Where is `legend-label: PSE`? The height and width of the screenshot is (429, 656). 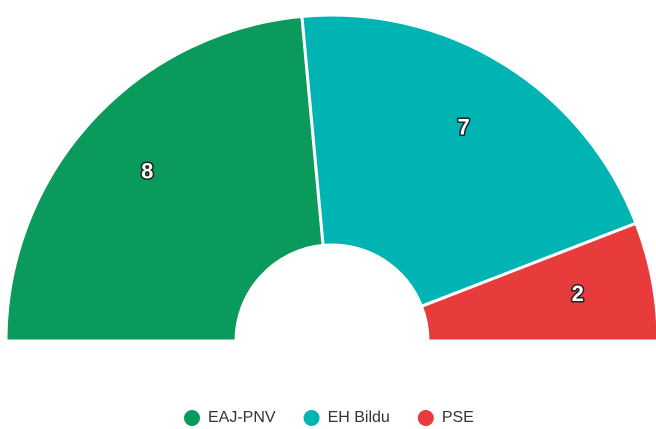
legend-label: PSE is located at coordinates (458, 417).